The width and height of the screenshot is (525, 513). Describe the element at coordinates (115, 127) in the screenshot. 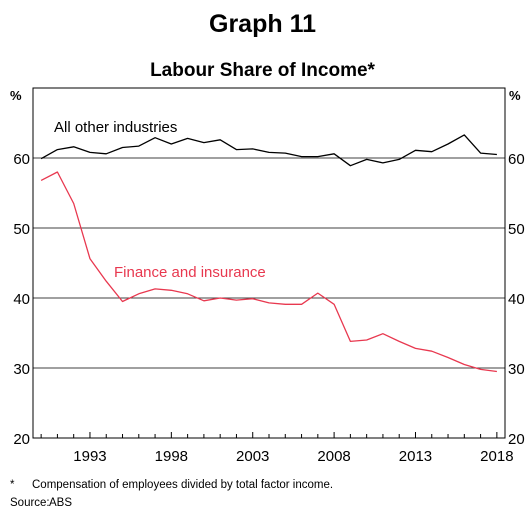

I see `series-label-all-other-industries: All other industries` at that location.